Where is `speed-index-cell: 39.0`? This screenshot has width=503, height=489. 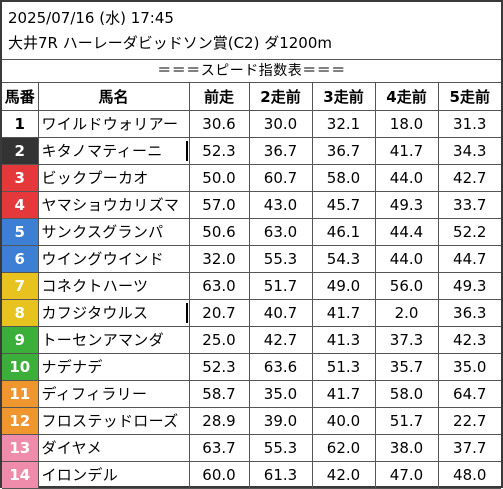
speed-index-cell: 39.0 is located at coordinates (280, 420).